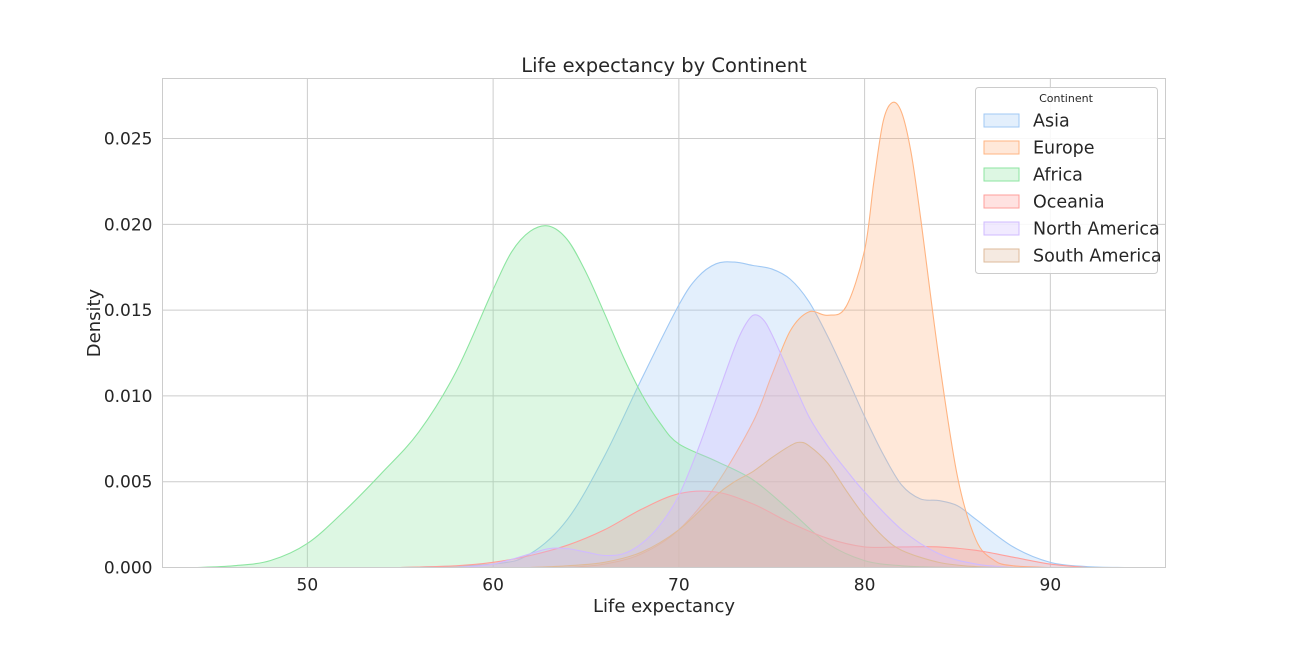 The width and height of the screenshot is (1296, 648). I want to click on legend-swatch-south-america, so click(1001, 255).